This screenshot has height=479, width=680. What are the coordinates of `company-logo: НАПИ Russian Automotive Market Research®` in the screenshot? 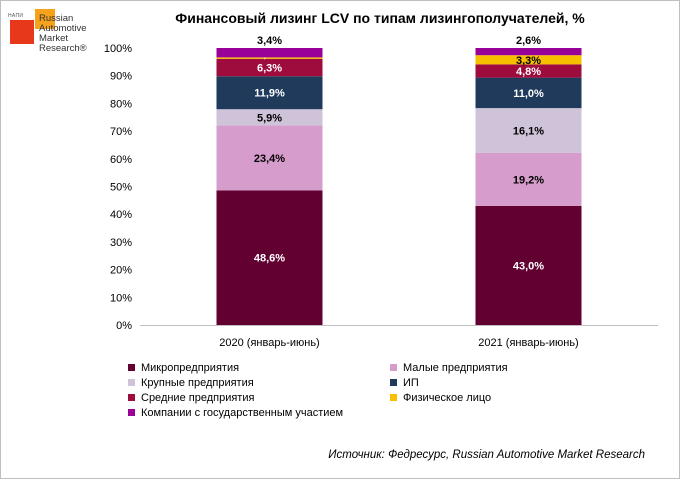 It's located at (53, 36).